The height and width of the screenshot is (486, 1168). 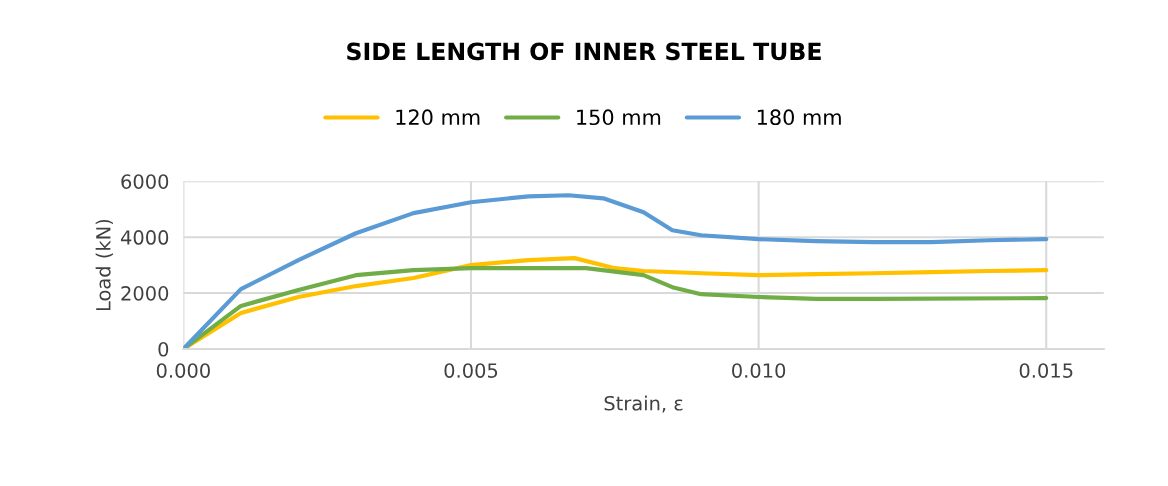 What do you see at coordinates (759, 370) in the screenshot?
I see `x-tick-label: 0.010` at bounding box center [759, 370].